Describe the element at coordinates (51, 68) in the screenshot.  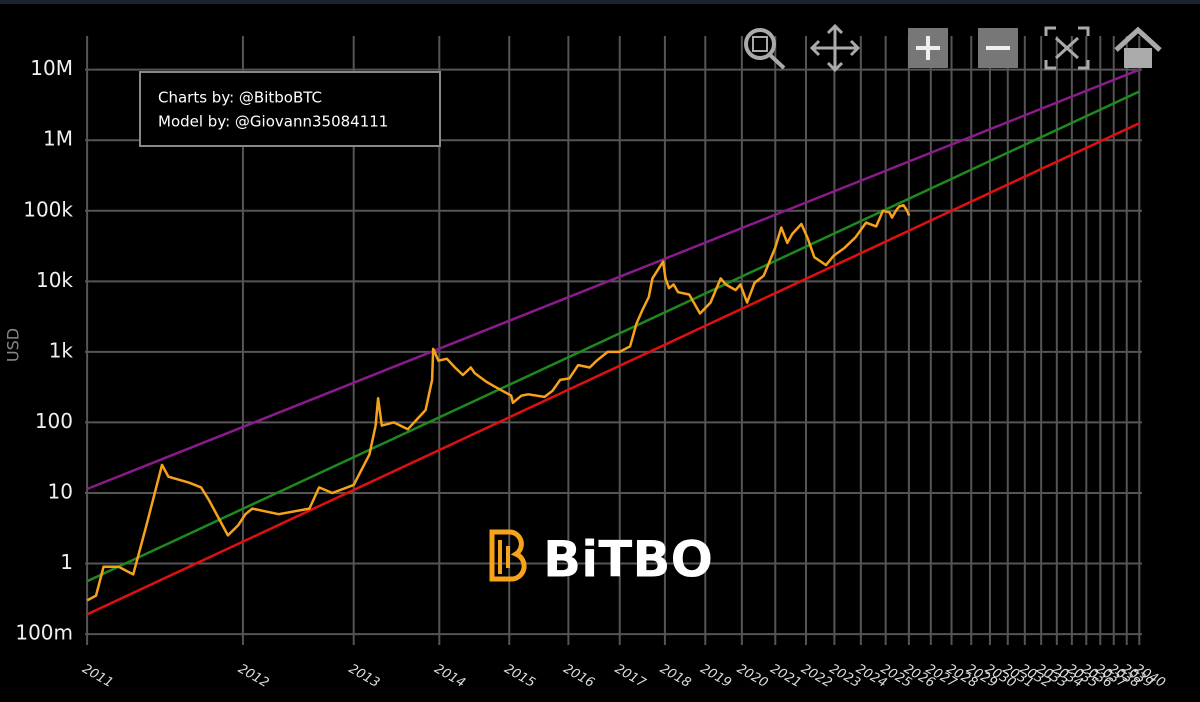
I see `y-tick-label: 10M` at that location.